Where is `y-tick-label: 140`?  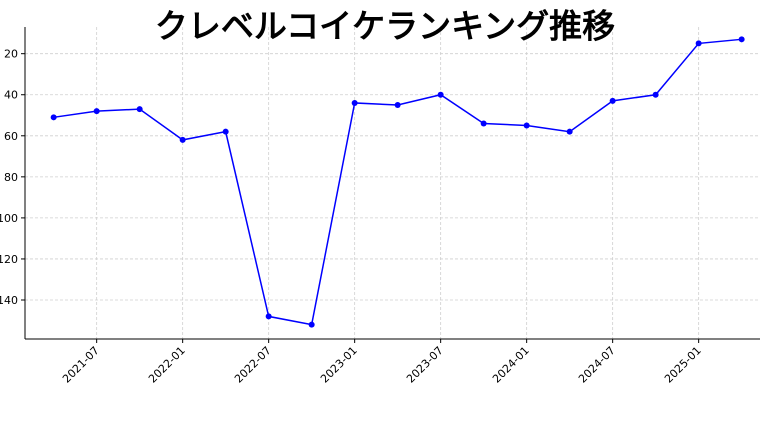
y-tick-label: 140 is located at coordinates (9, 300).